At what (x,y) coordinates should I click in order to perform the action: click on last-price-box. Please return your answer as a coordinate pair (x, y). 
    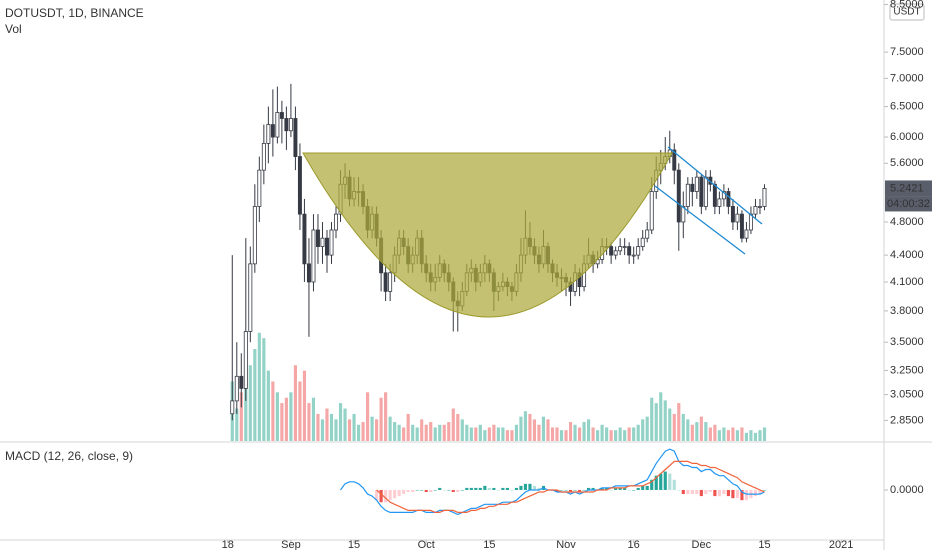
    Looking at the image, I should click on (908, 188).